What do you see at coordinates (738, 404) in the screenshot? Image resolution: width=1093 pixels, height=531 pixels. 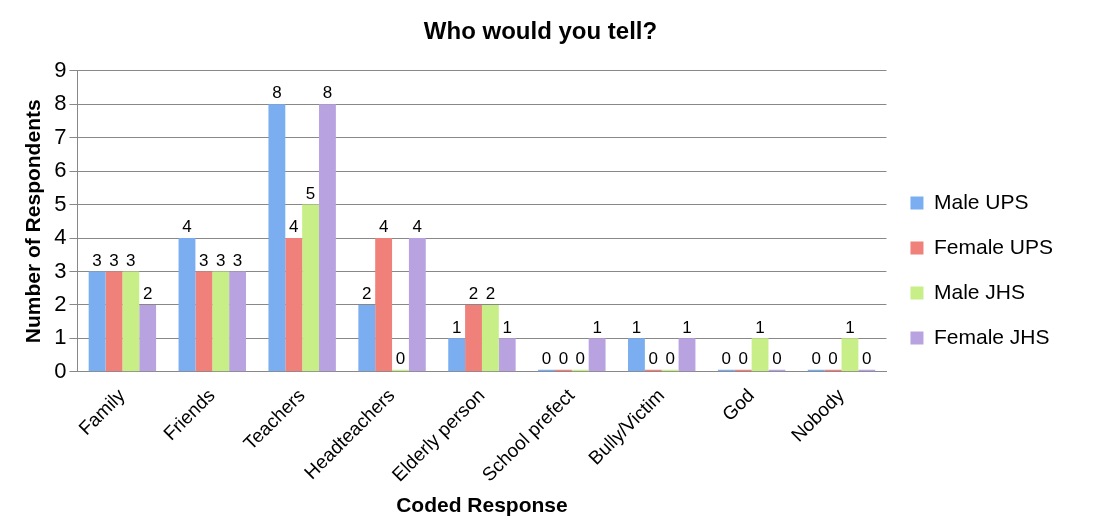 I see `x-tick-label: God` at bounding box center [738, 404].